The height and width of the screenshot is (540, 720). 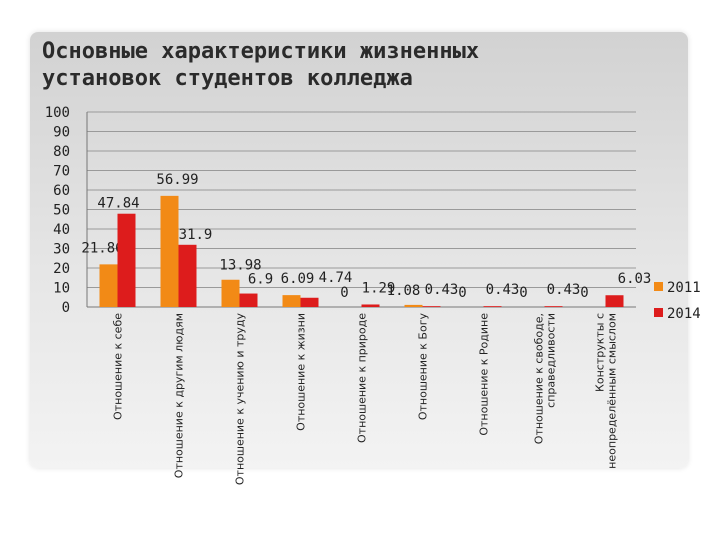 I want to click on category-label: Отношение к учению и труду, so click(x=240, y=399).